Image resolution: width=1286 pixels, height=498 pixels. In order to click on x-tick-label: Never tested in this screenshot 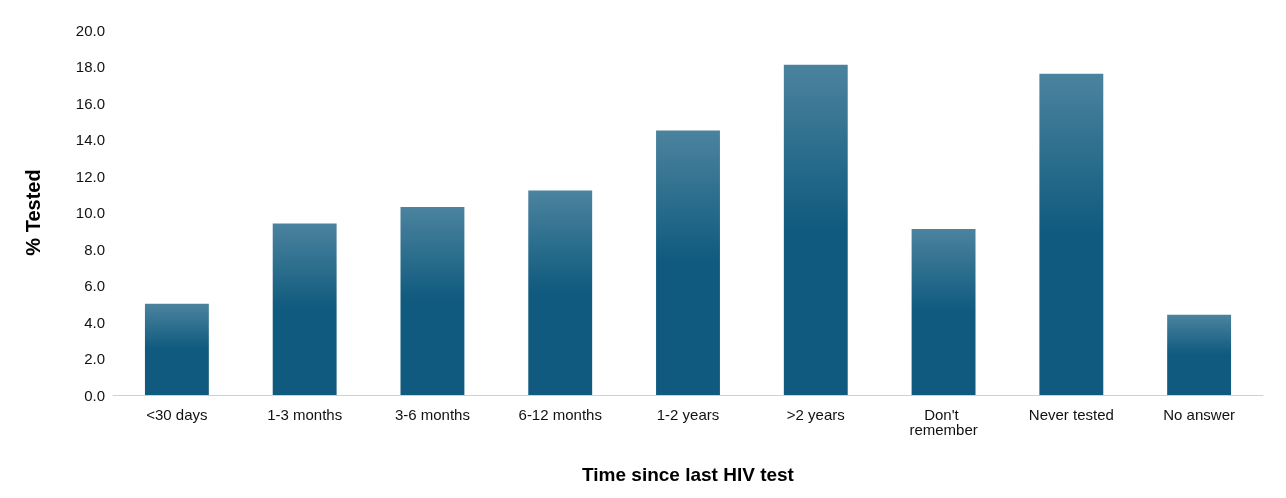, I will do `click(1071, 414)`.